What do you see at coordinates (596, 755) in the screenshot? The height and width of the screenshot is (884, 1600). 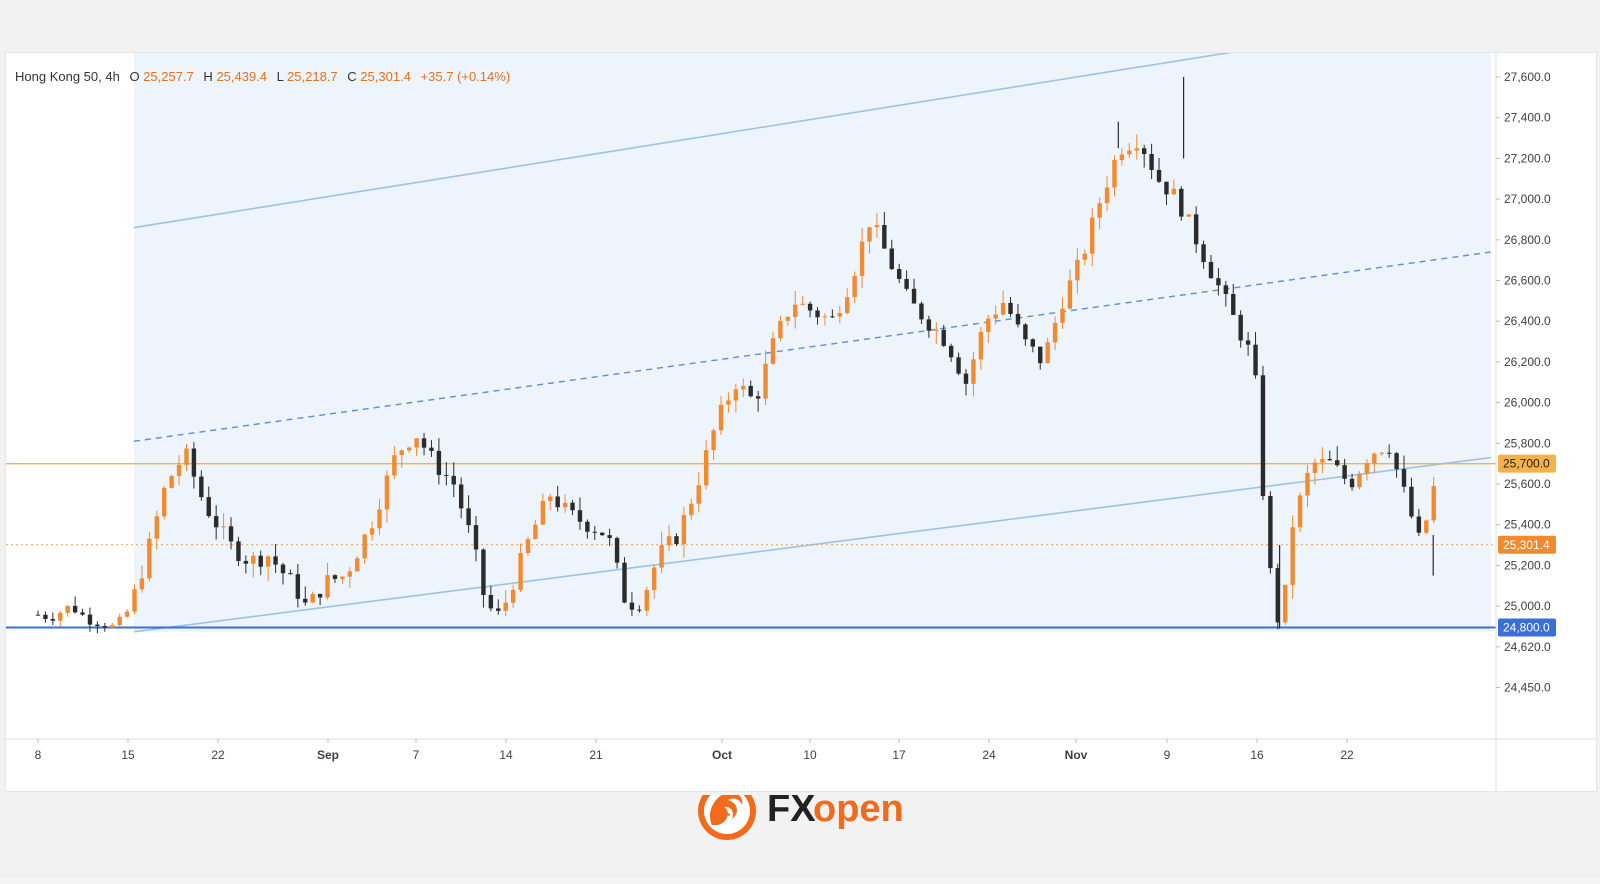 I see `x-tick-label-6: 21` at bounding box center [596, 755].